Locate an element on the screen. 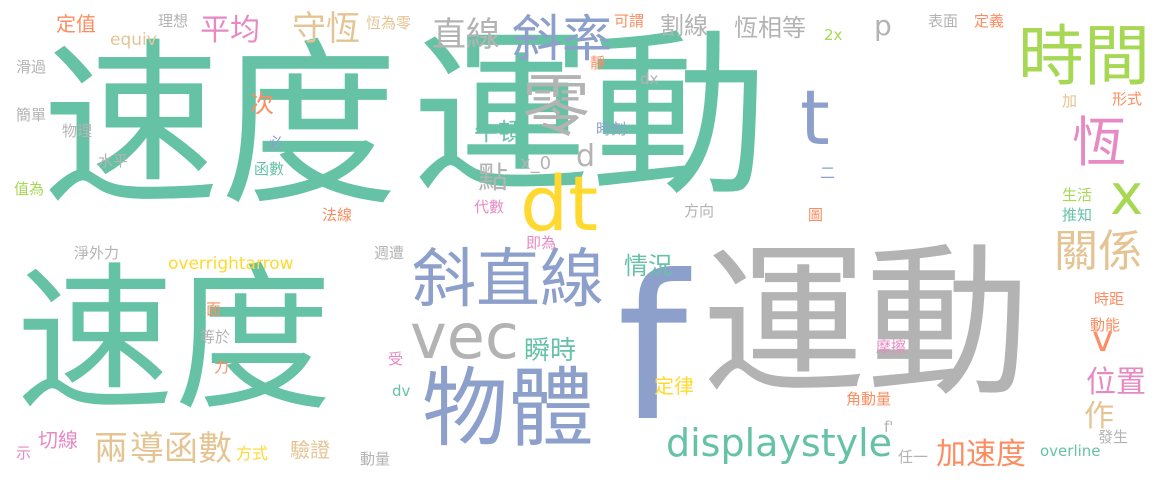  word-ling: 零 is located at coordinates (556, 107).